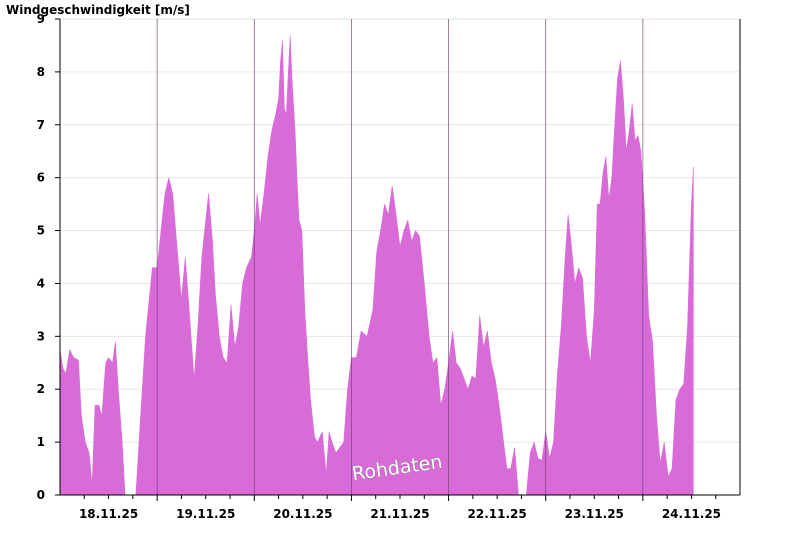 Image resolution: width=800 pixels, height=550 pixels. I want to click on x-tick-label-3: 21.11.25, so click(399, 514).